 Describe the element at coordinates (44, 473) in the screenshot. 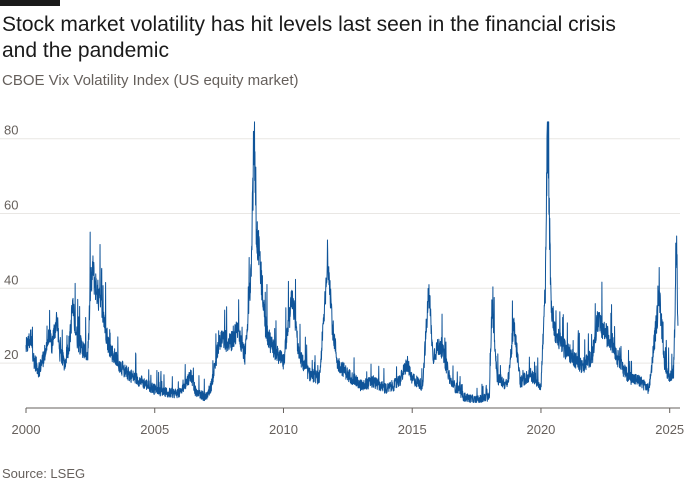

I see `source-note: Source: LSEG` at that location.